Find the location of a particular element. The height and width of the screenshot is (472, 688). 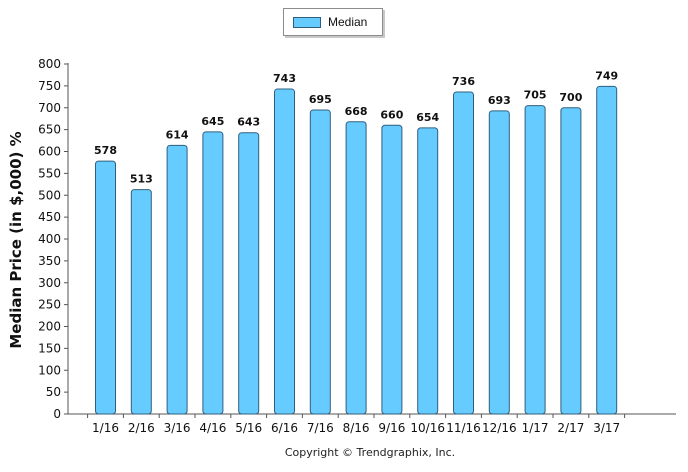

bar-2/17 is located at coordinates (571, 261).